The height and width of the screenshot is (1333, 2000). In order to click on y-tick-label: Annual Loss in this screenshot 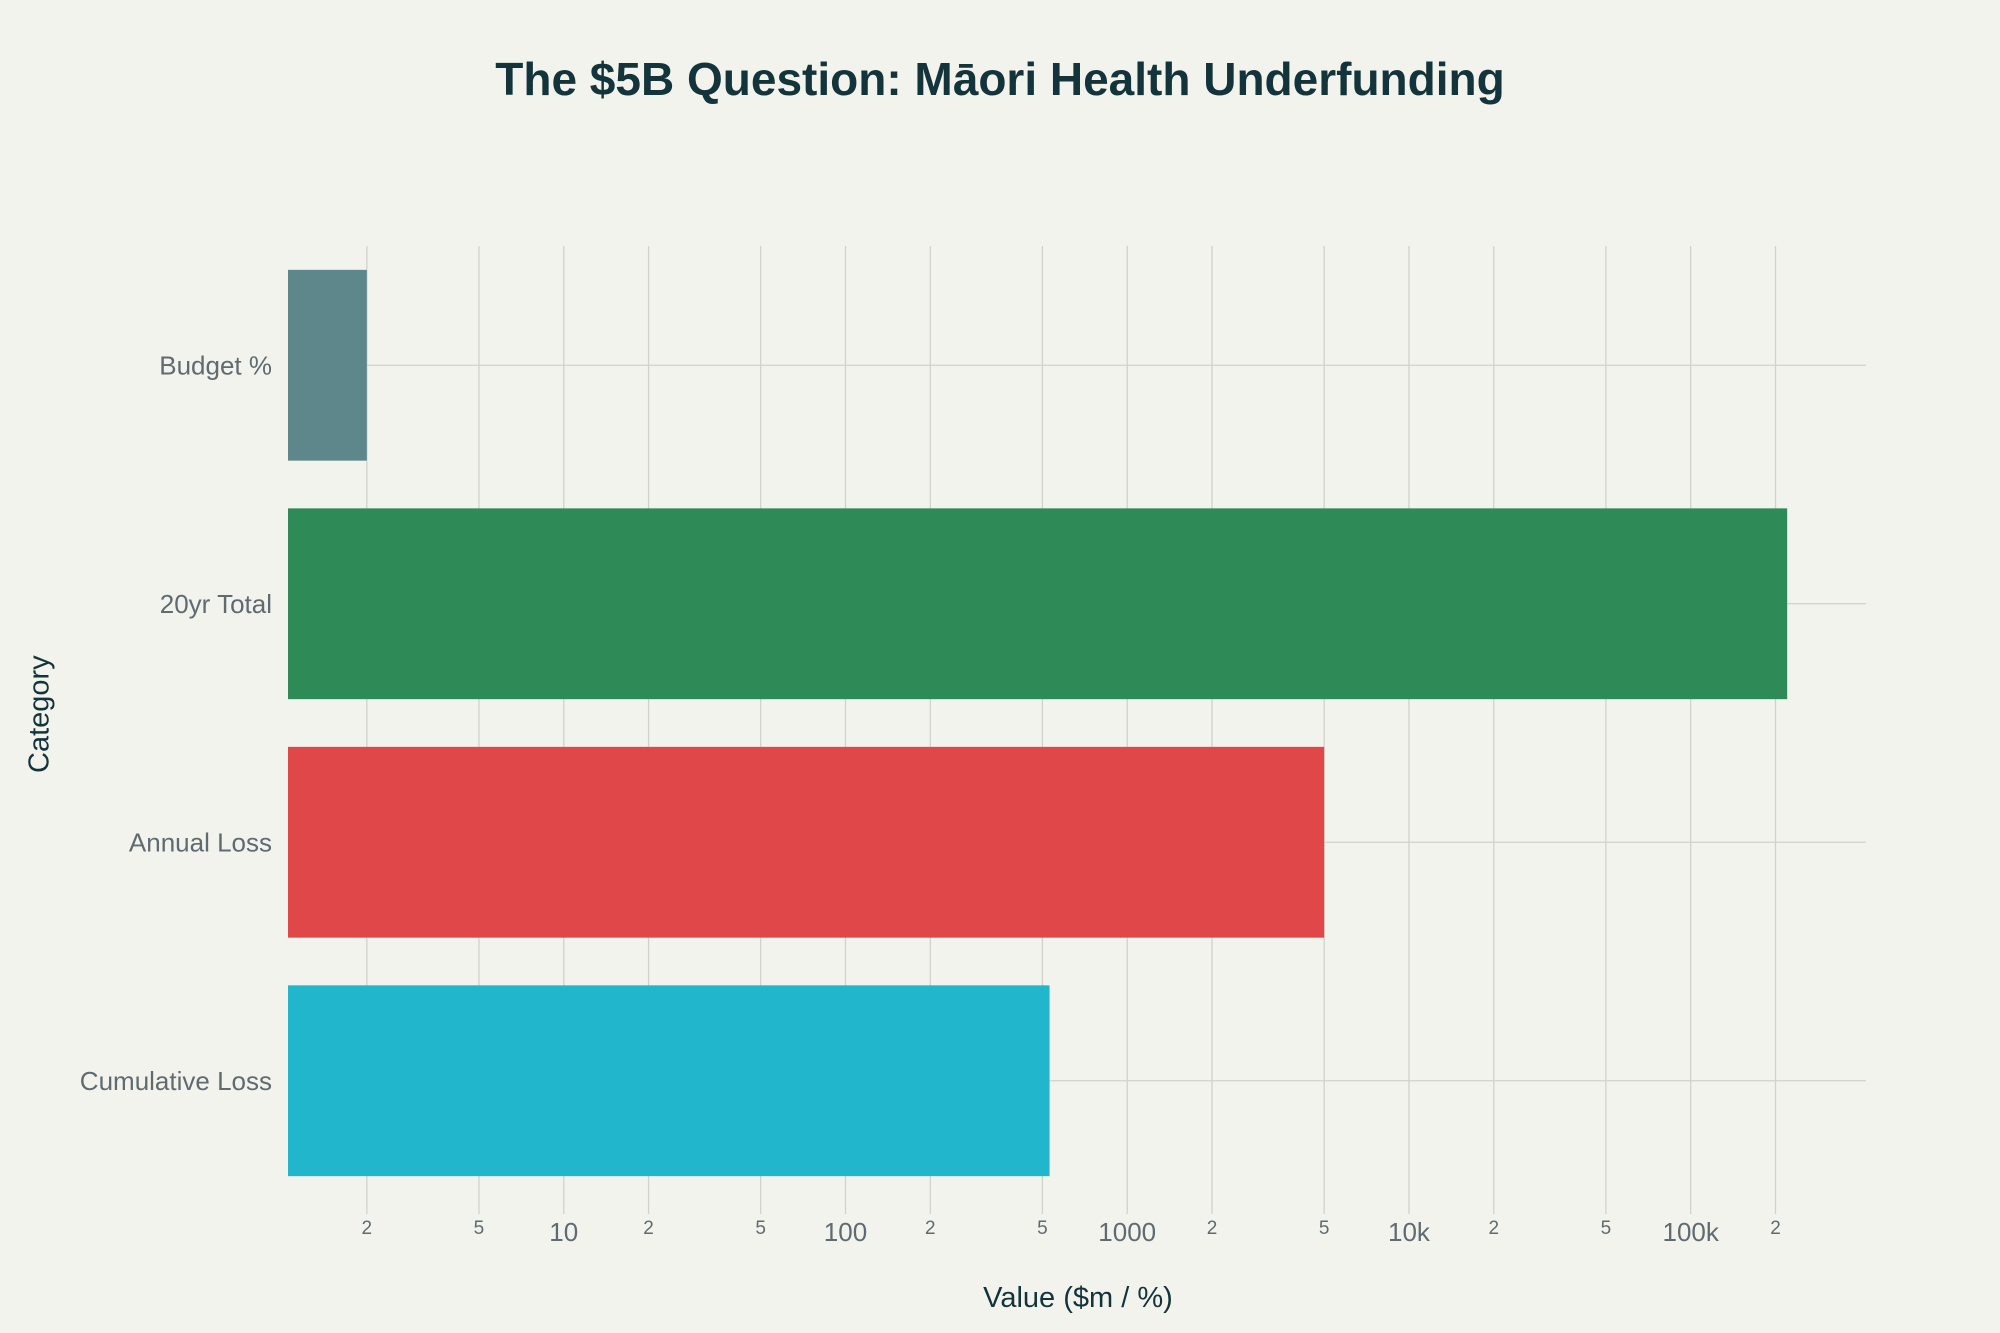, I will do `click(200, 842)`.